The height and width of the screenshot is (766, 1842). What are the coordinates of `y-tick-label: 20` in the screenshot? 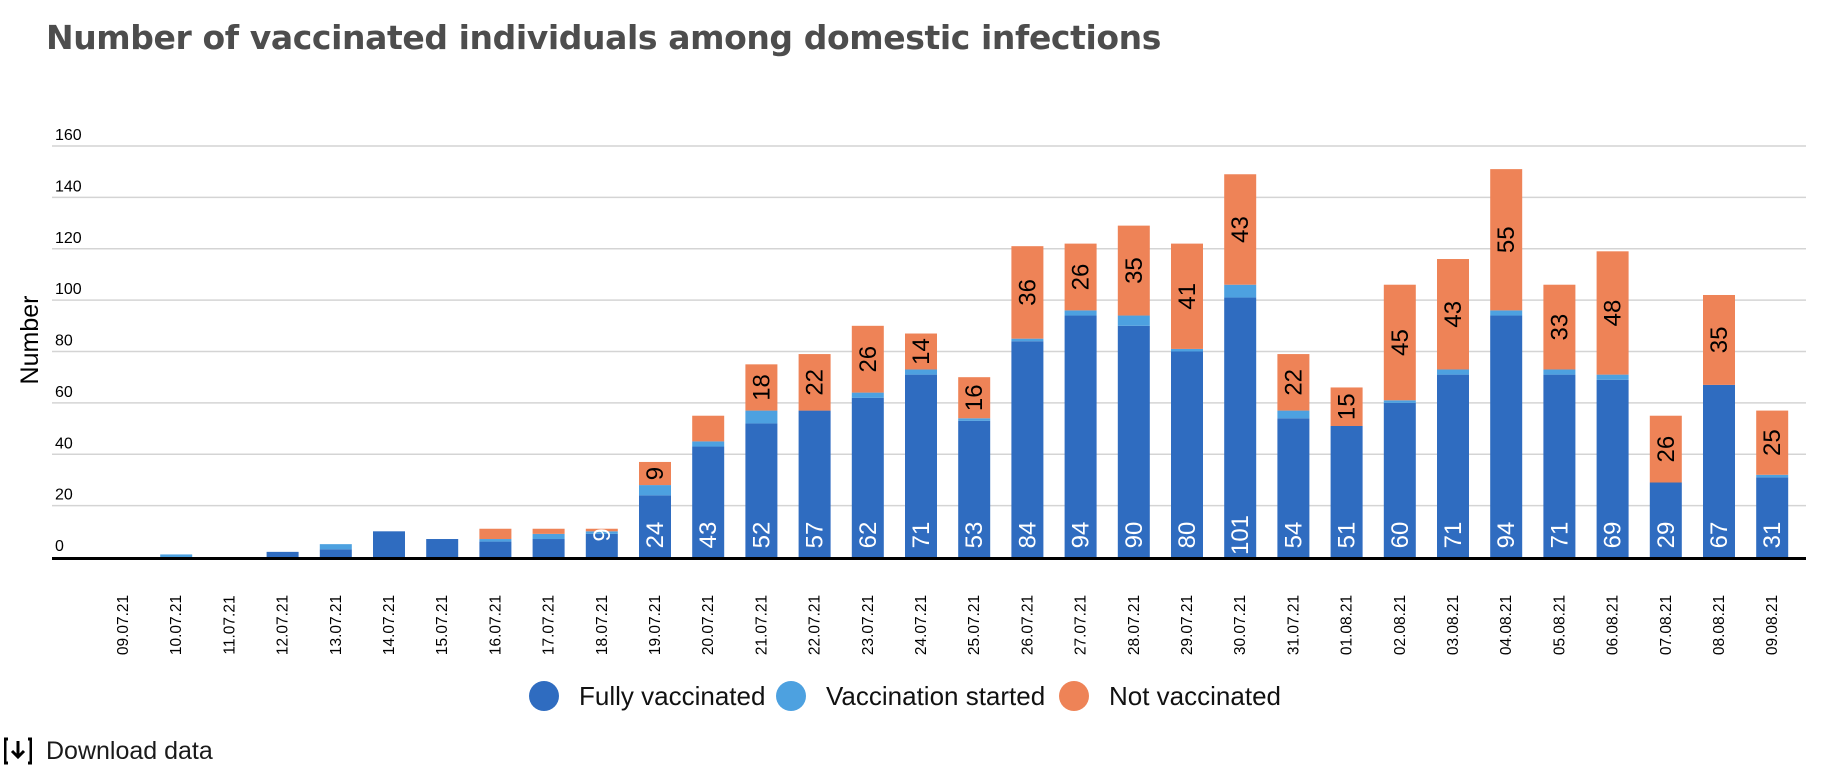 It's located at (64, 495).